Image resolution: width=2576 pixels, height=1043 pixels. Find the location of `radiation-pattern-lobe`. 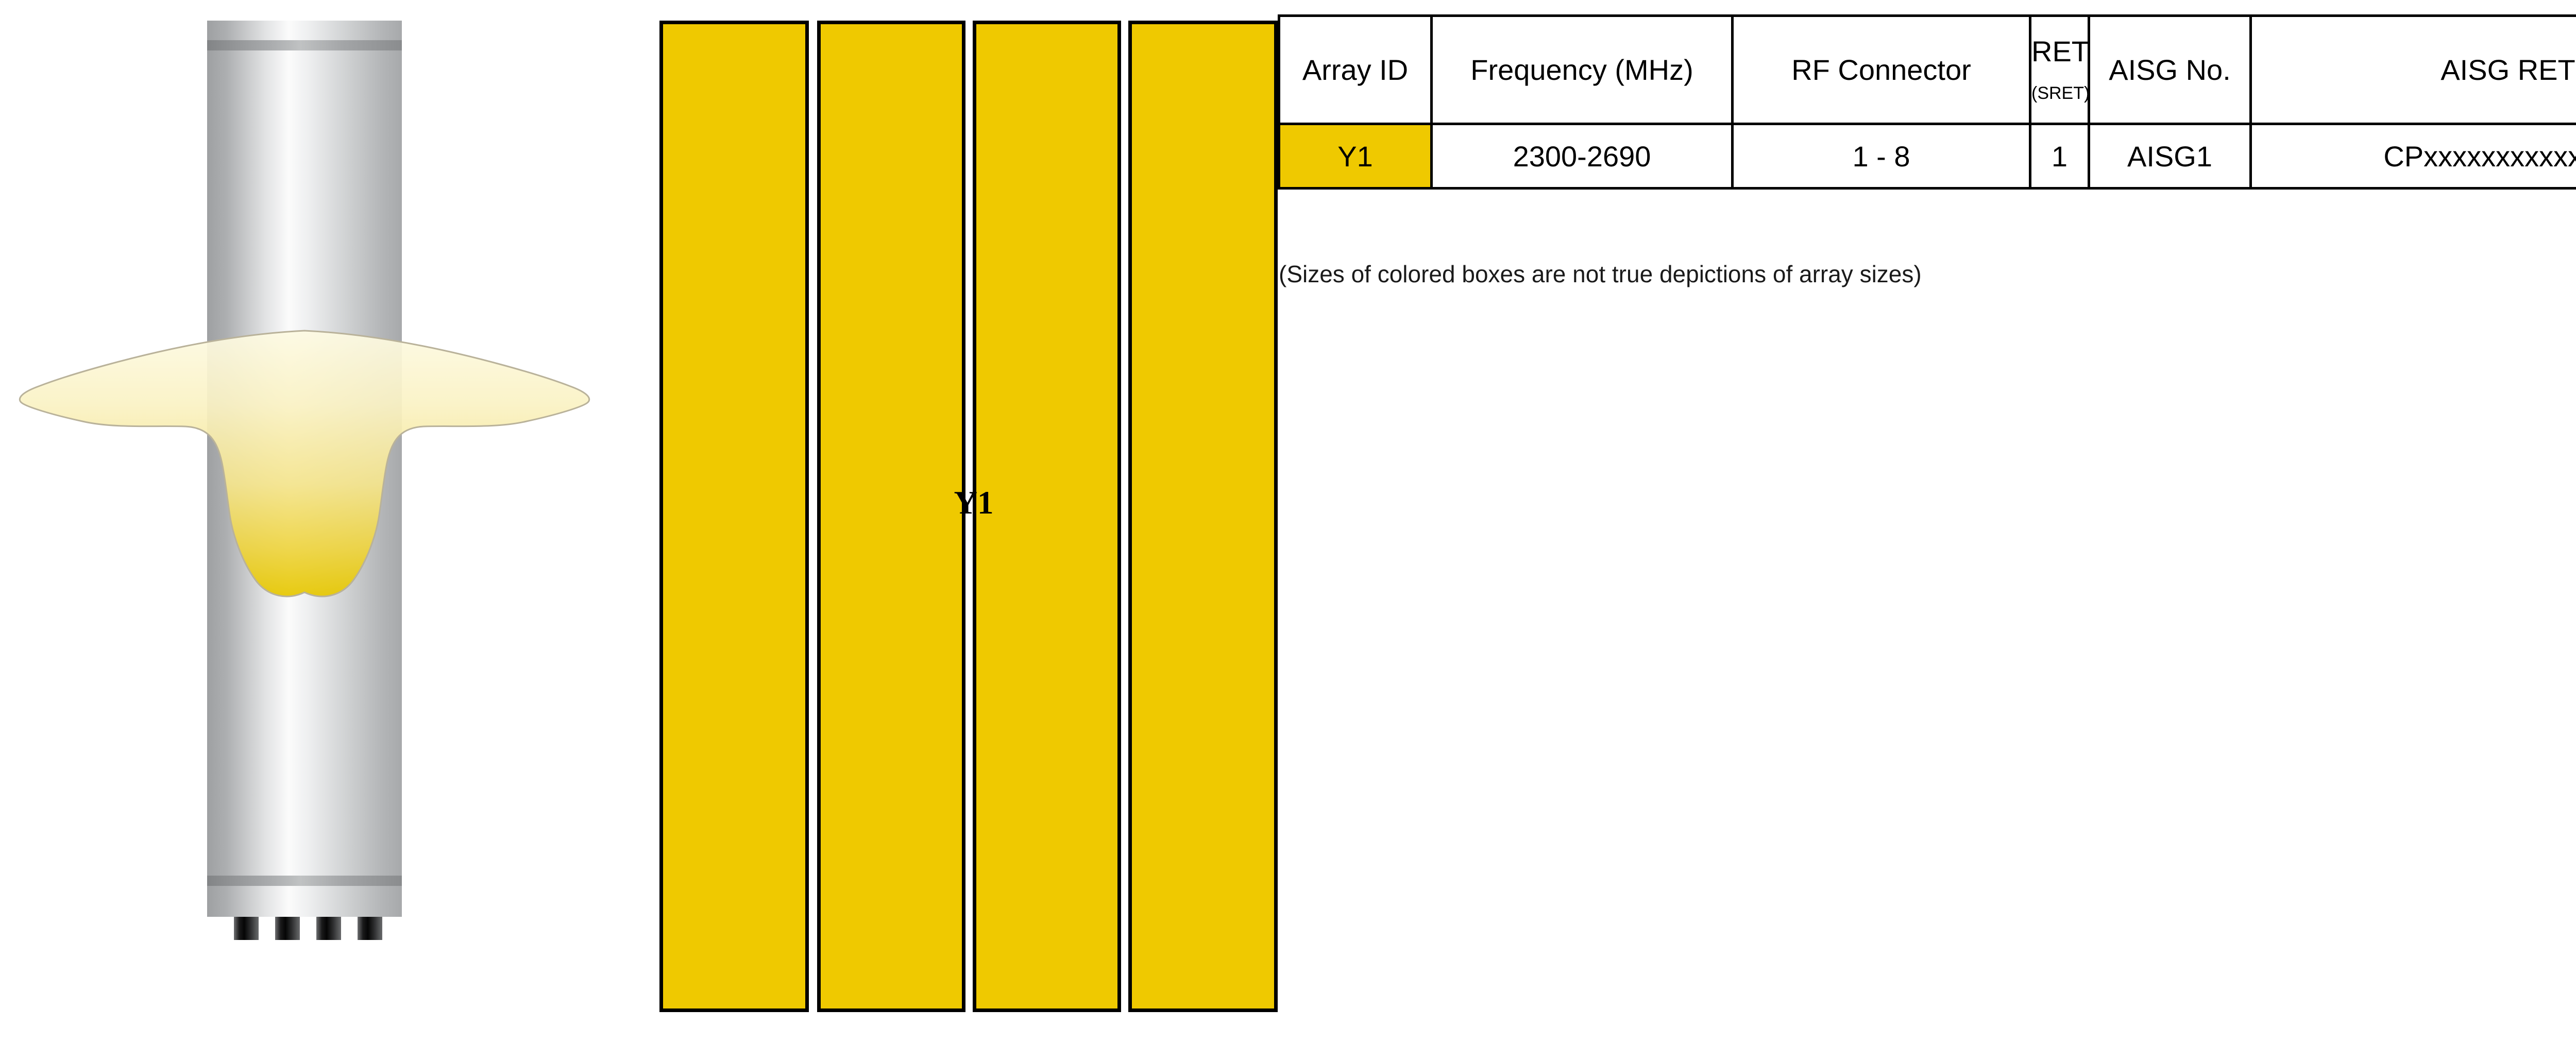

radiation-pattern-lobe is located at coordinates (305, 463).